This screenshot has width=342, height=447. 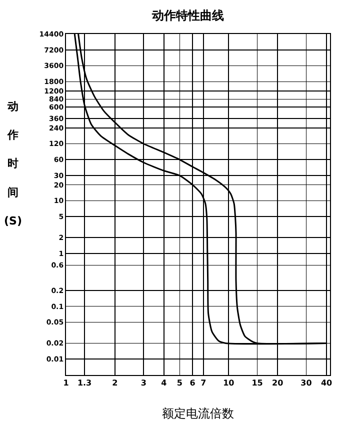 I want to click on x-tick-label: 40, so click(x=326, y=383).